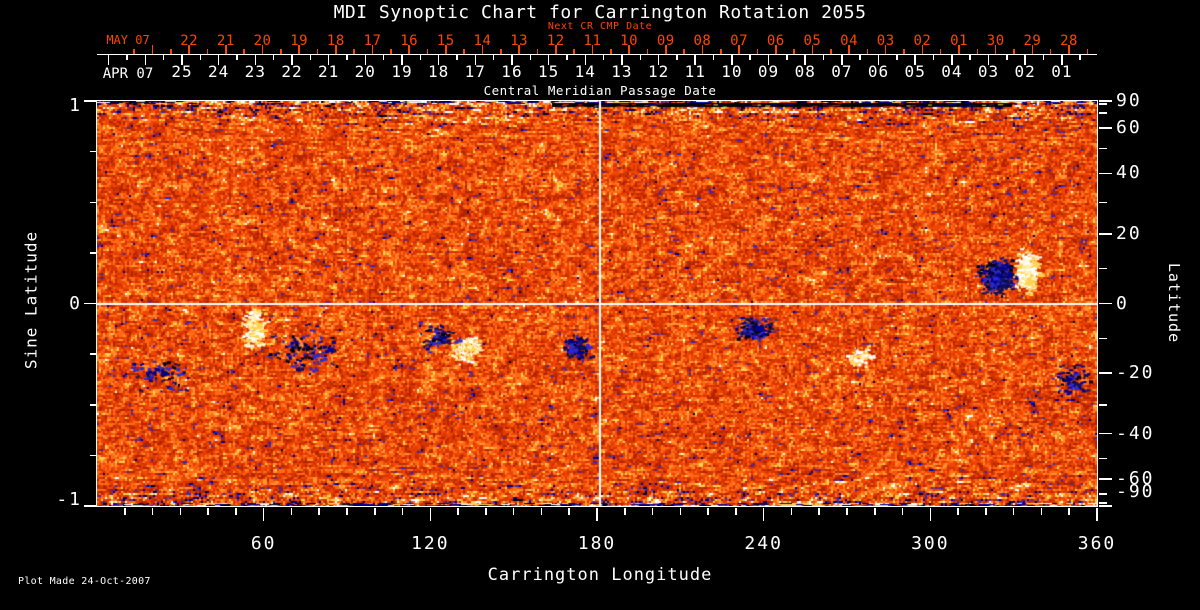 Image resolution: width=1200 pixels, height=610 pixels. I want to click on next-cr-day-label: 16, so click(409, 41).